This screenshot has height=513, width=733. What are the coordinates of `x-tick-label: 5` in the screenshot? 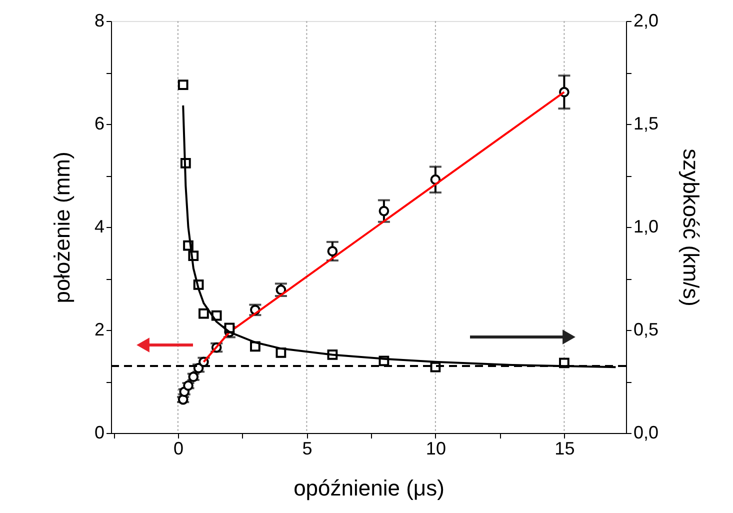 It's located at (307, 448).